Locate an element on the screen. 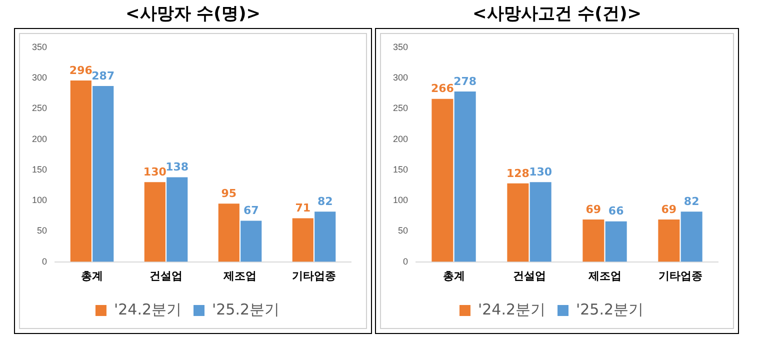 This screenshot has height=344, width=760. chart-title: <사망사고건 수(건)> is located at coordinates (557, 14).